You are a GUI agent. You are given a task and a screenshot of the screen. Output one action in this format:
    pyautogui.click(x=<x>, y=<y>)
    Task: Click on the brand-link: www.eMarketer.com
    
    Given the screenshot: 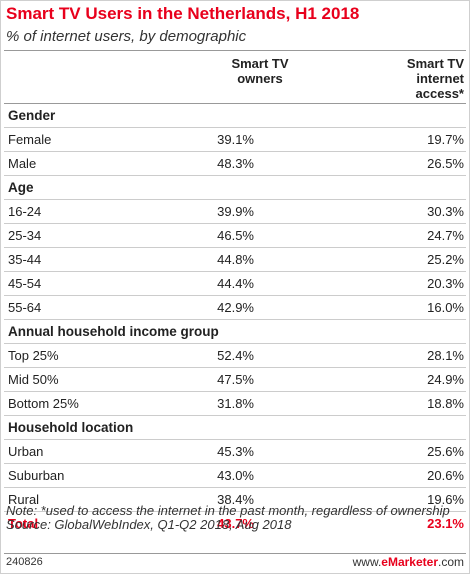 What is the action you would take?
    pyautogui.click(x=408, y=562)
    